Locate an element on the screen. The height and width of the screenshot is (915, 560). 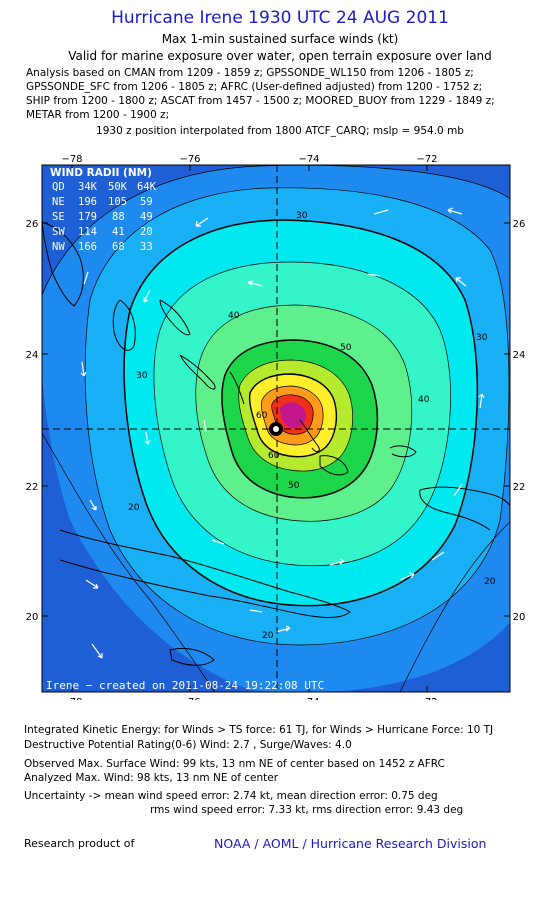
cuba-coast is located at coordinates (205, 573).